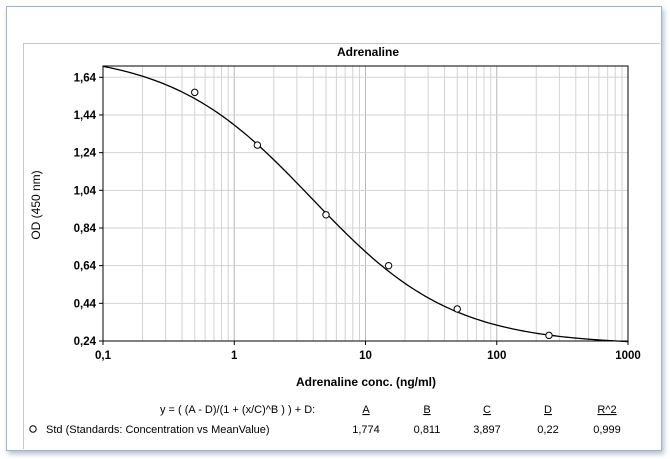 This screenshot has height=459, width=670. What do you see at coordinates (366, 410) in the screenshot?
I see `fit-header-a: A` at bounding box center [366, 410].